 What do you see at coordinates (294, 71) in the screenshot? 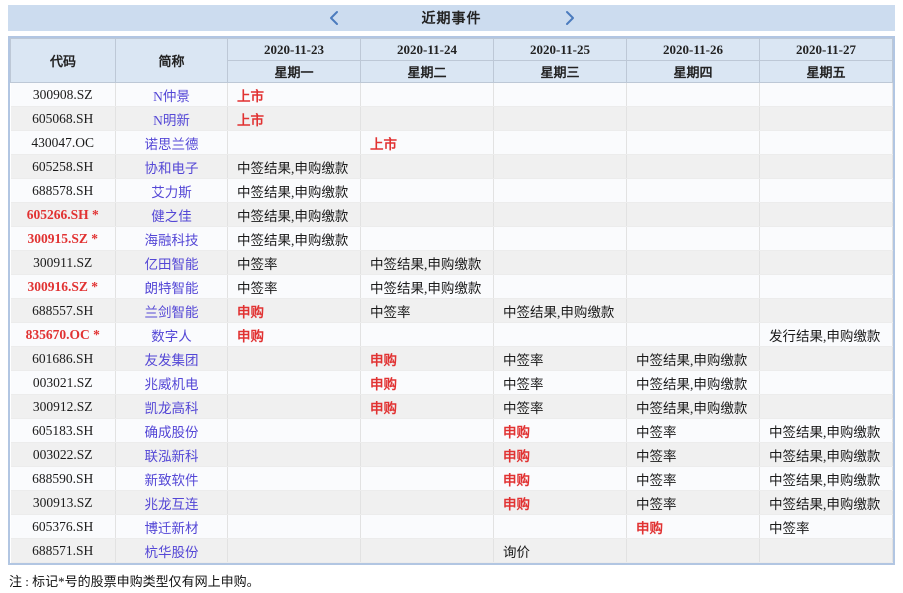
I see `weekday-column-header: 星期一` at bounding box center [294, 71].